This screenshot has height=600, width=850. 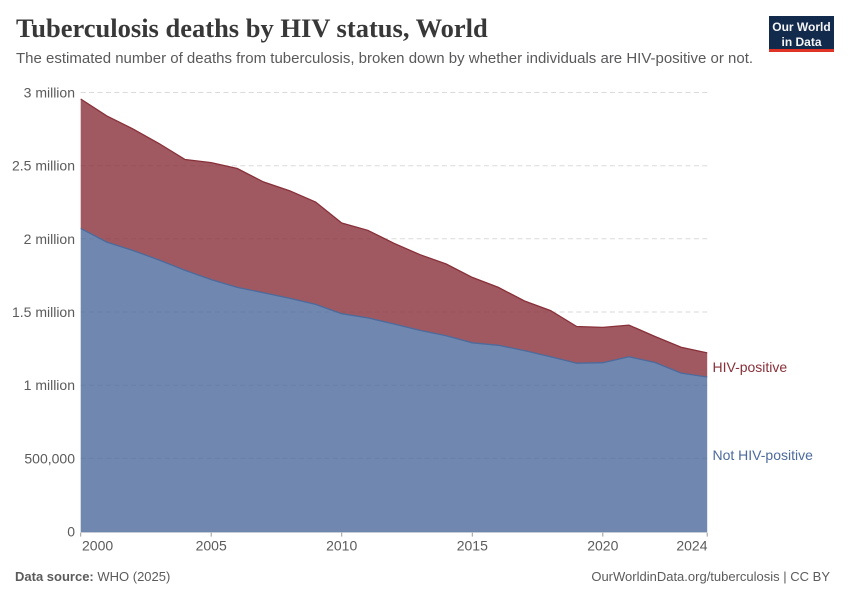 What do you see at coordinates (763, 455) in the screenshot?
I see `svg-text: Not HIV-positive` at bounding box center [763, 455].